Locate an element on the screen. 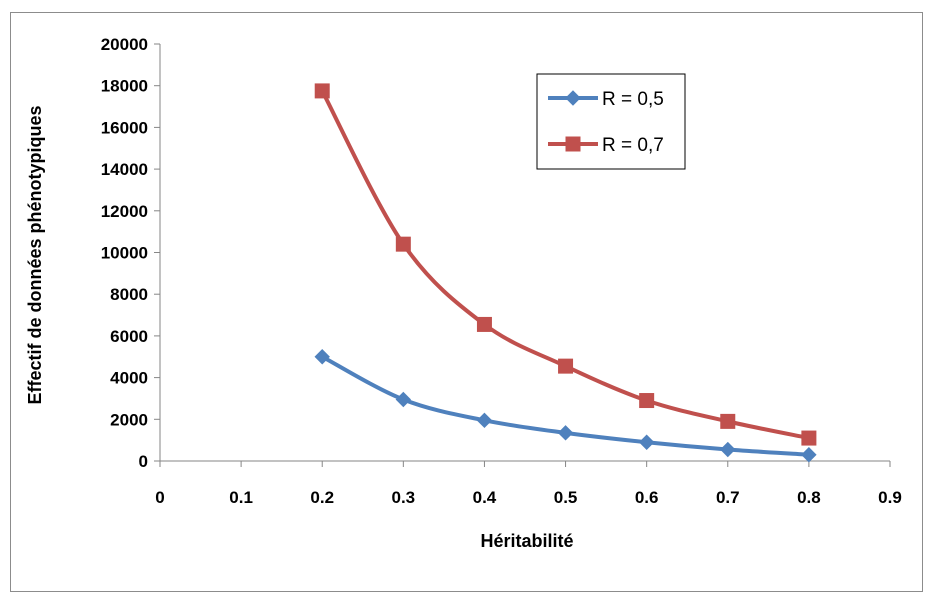 The width and height of the screenshot is (933, 598). legend-box is located at coordinates (611, 121).